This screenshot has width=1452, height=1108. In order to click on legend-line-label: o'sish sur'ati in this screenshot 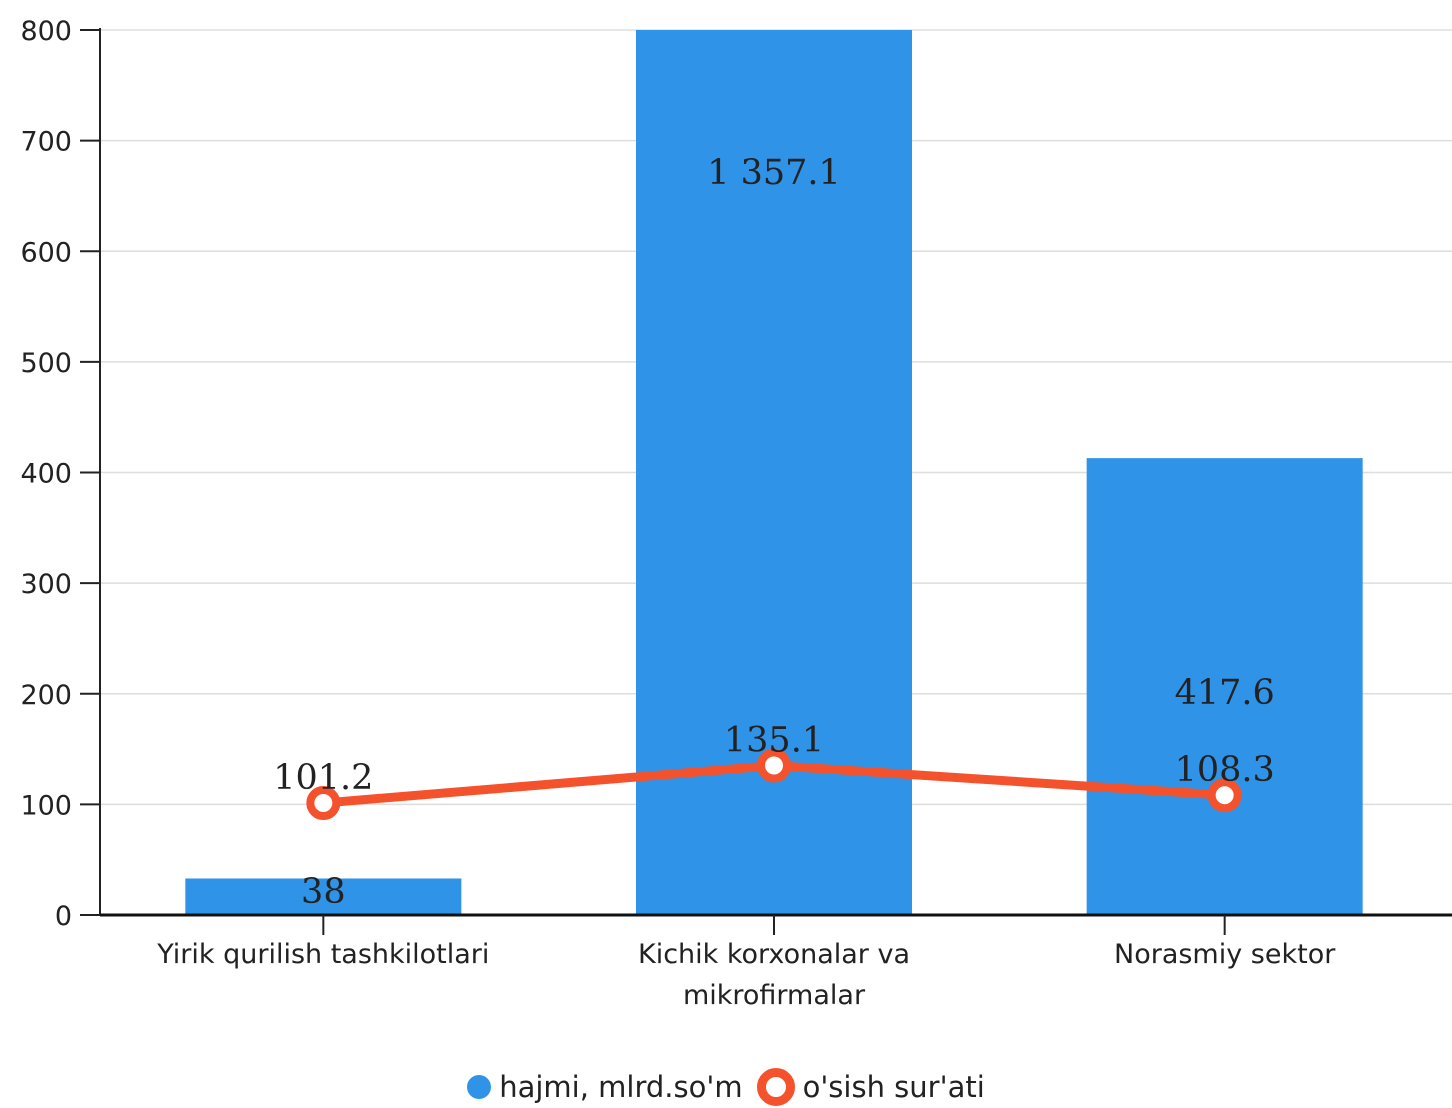, I will do `click(893, 1087)`.